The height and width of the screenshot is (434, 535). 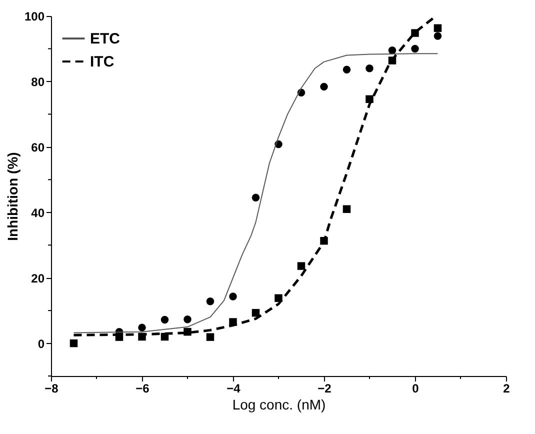 What do you see at coordinates (102, 62) in the screenshot?
I see `legend-label: ITC` at bounding box center [102, 62].